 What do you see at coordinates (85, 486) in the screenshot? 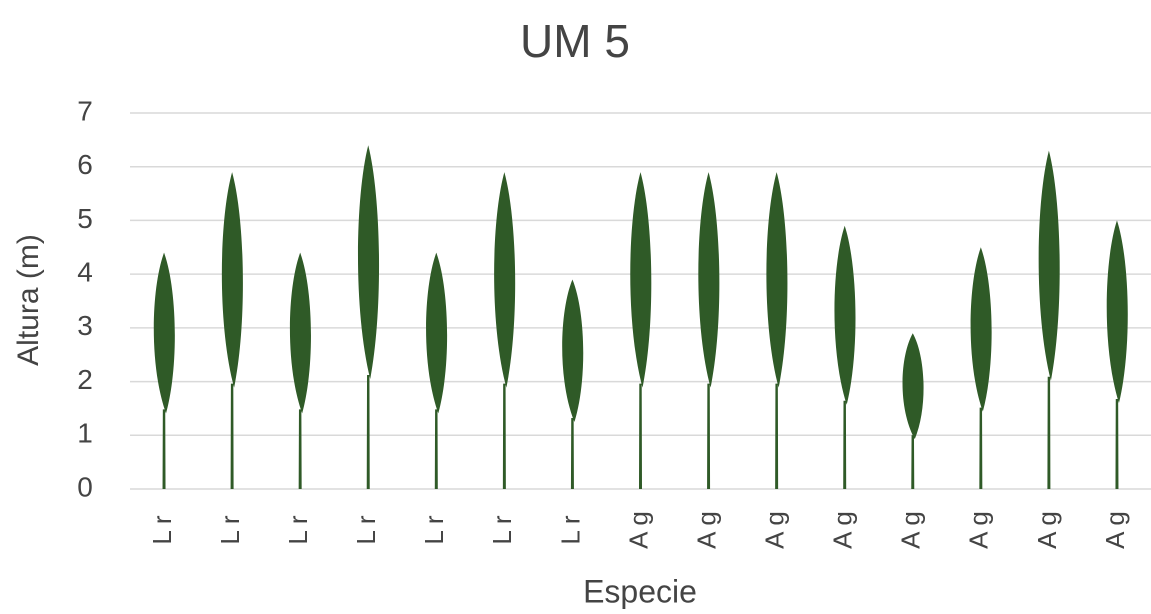
I see `y-tick-label: 0` at bounding box center [85, 486].